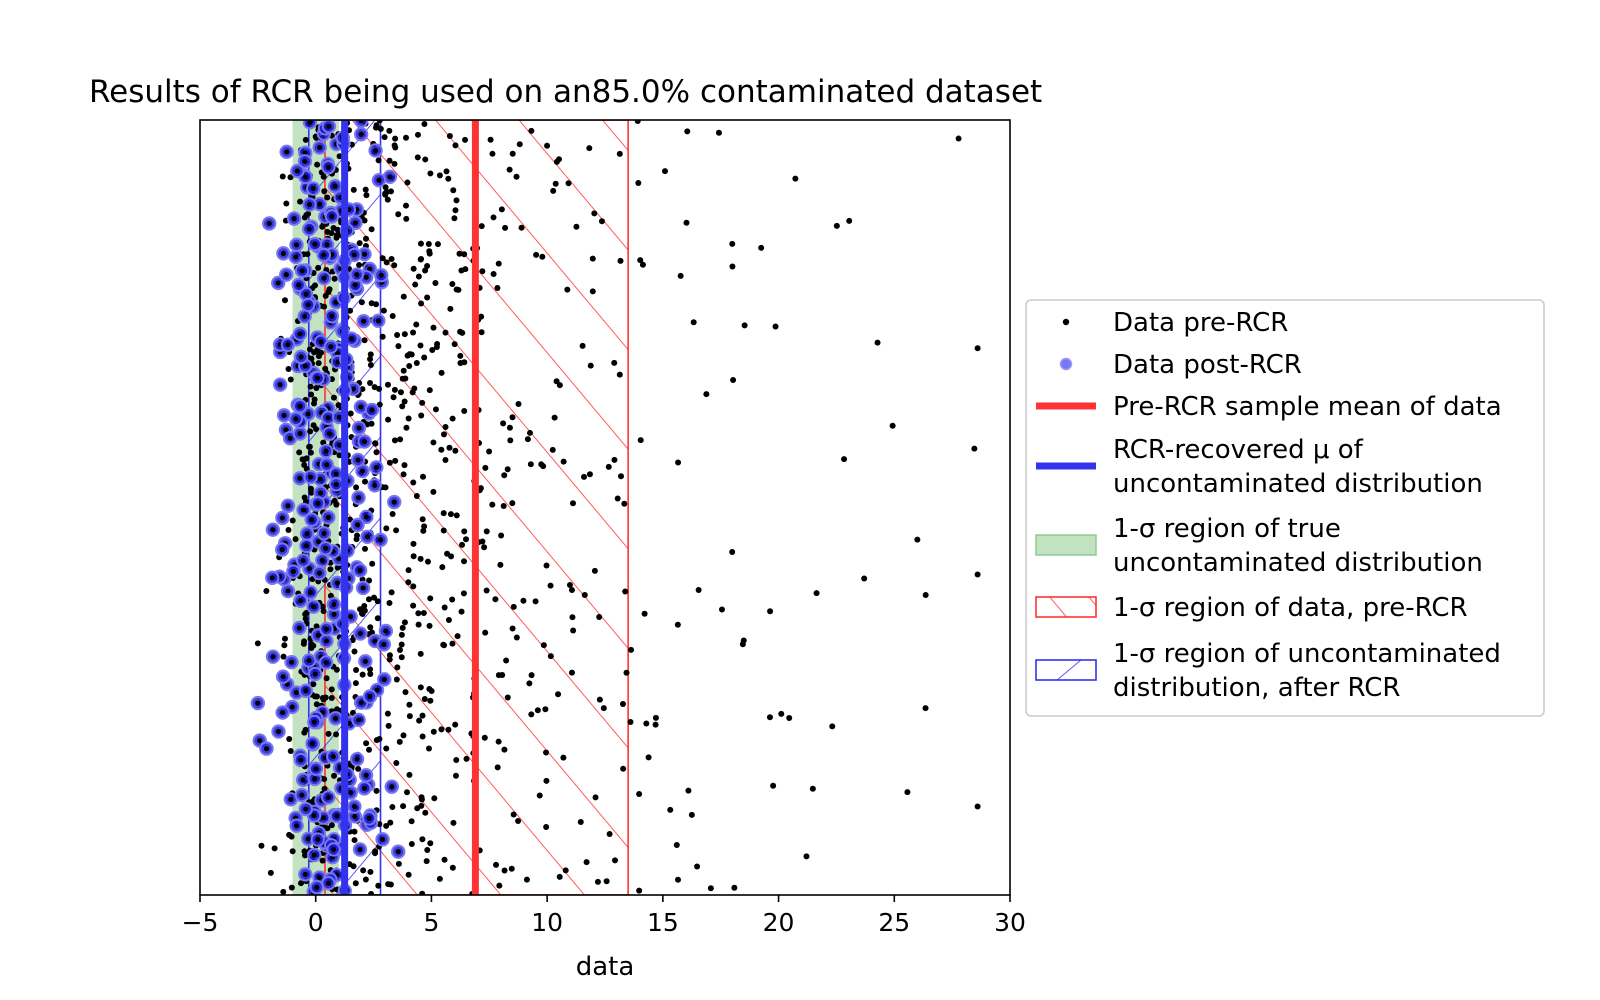  Describe the element at coordinates (779, 922) in the screenshot. I see `x-tick-label: 20` at that location.